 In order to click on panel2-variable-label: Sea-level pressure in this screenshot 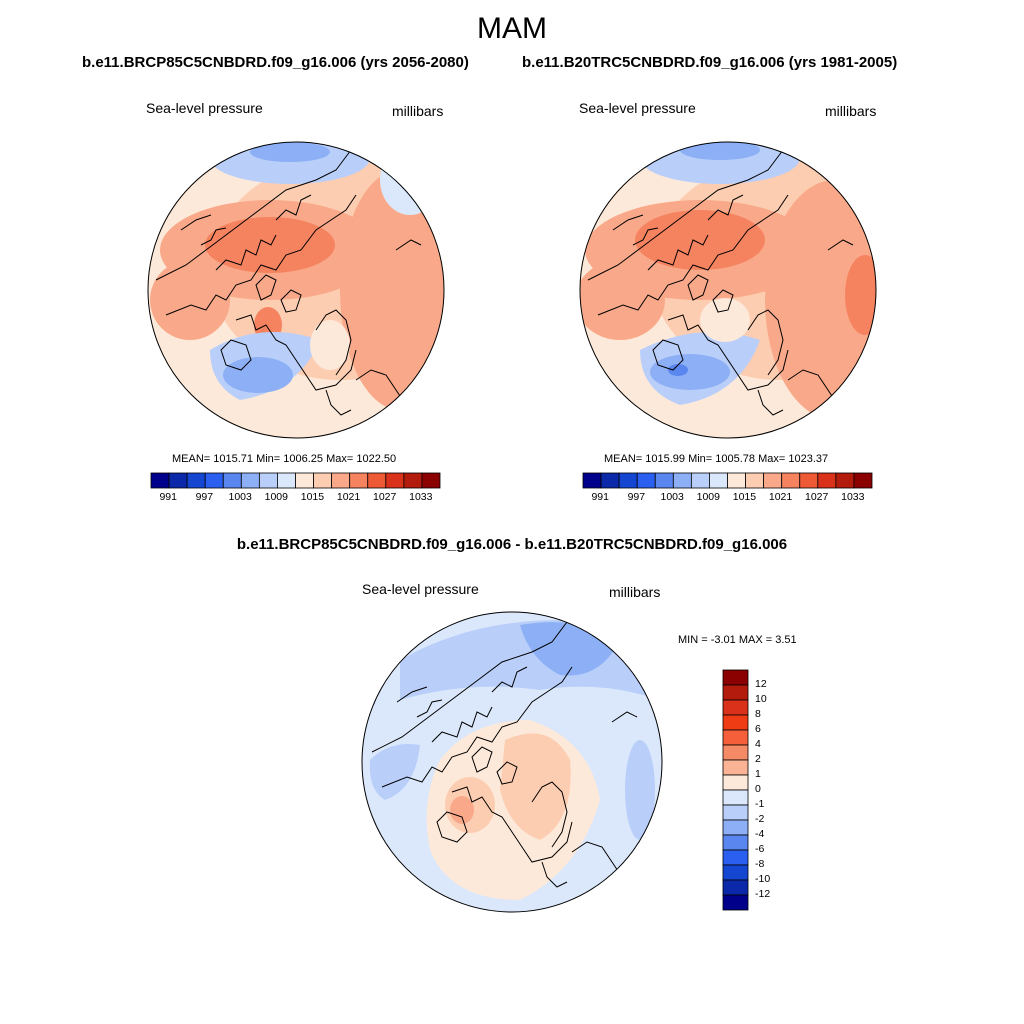, I will do `click(637, 108)`.